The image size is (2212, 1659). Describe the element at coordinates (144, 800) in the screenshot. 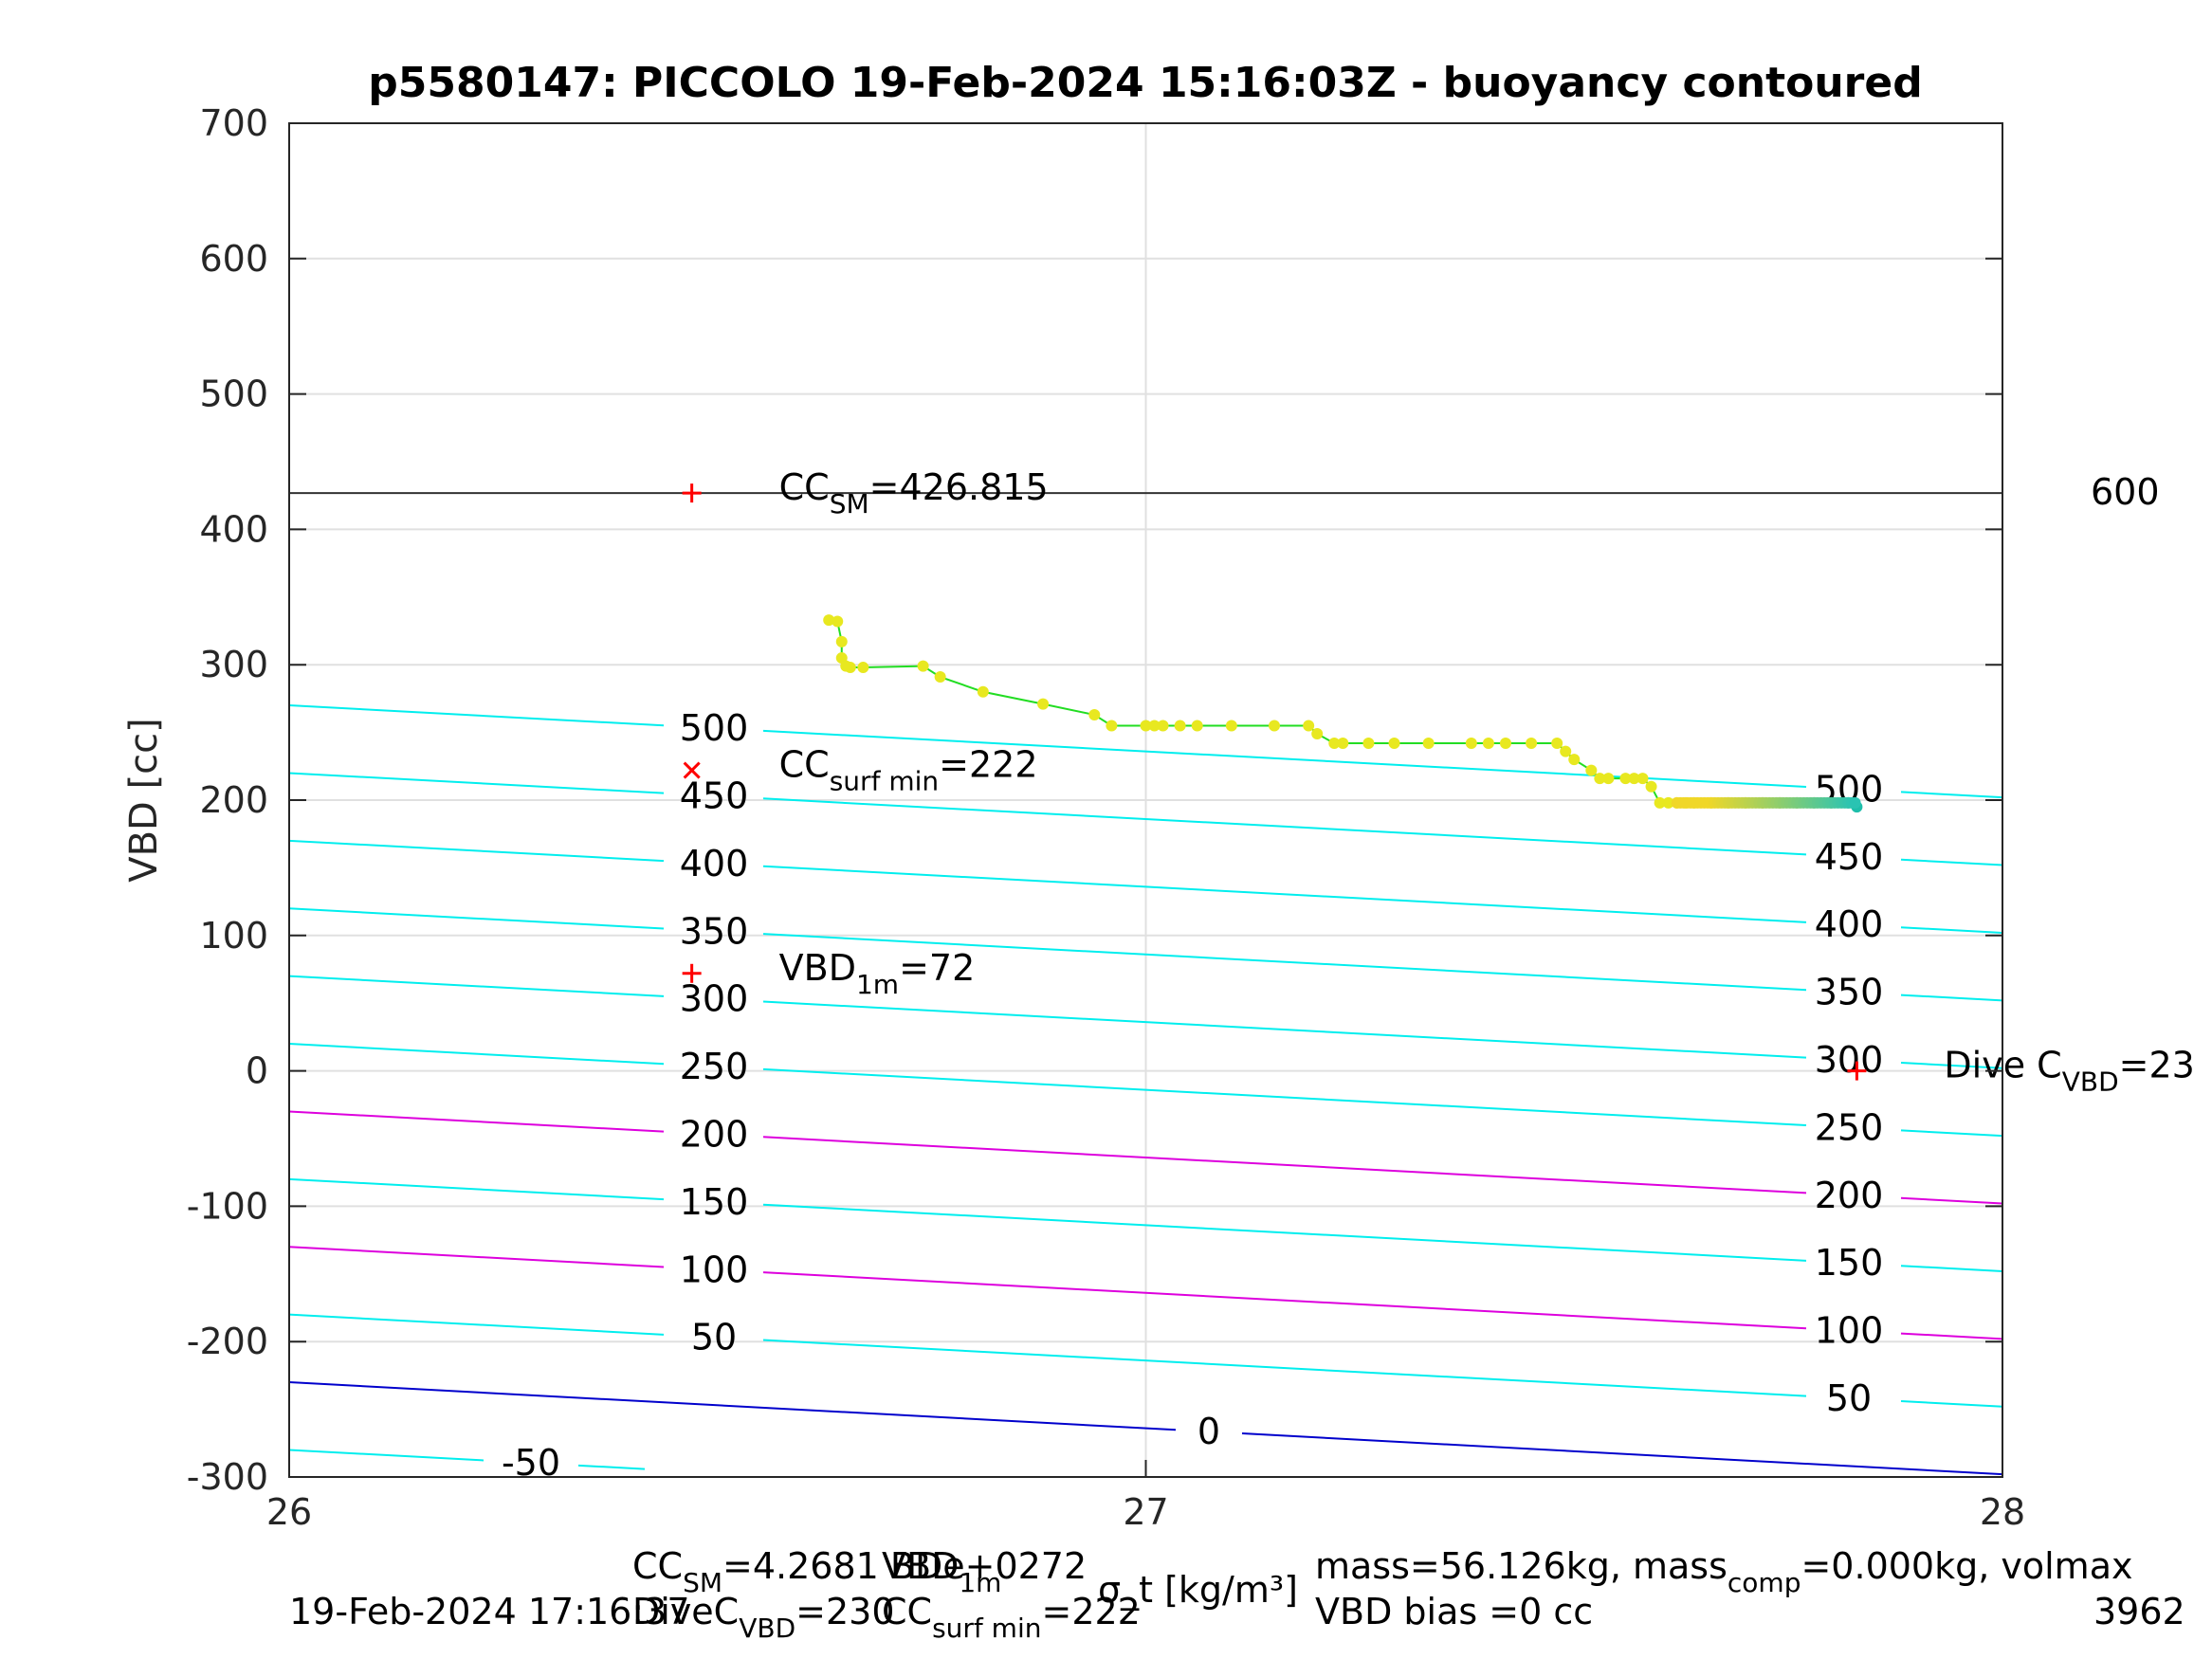

I see `y-axis-label: VBD [cc]` at that location.